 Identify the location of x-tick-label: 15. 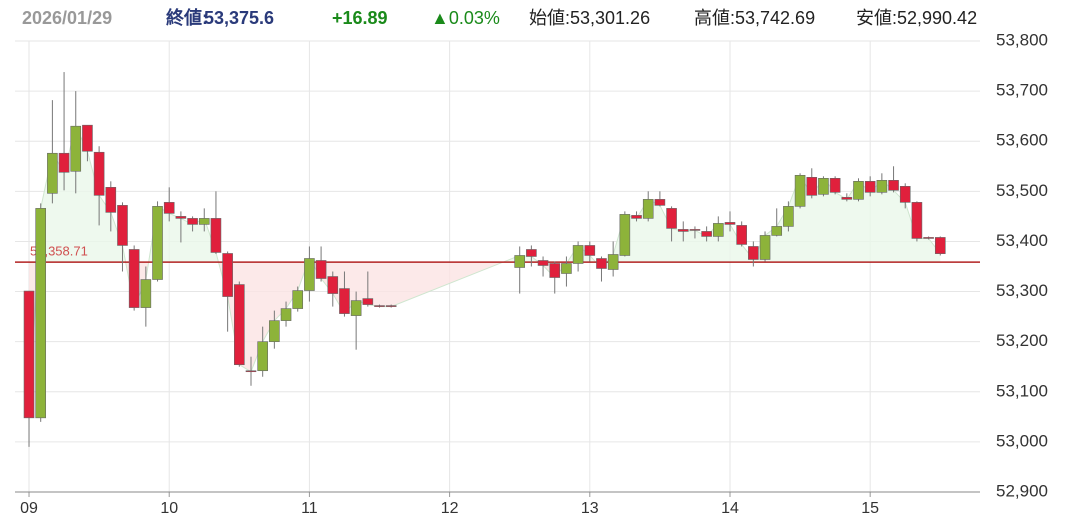
(870, 508).